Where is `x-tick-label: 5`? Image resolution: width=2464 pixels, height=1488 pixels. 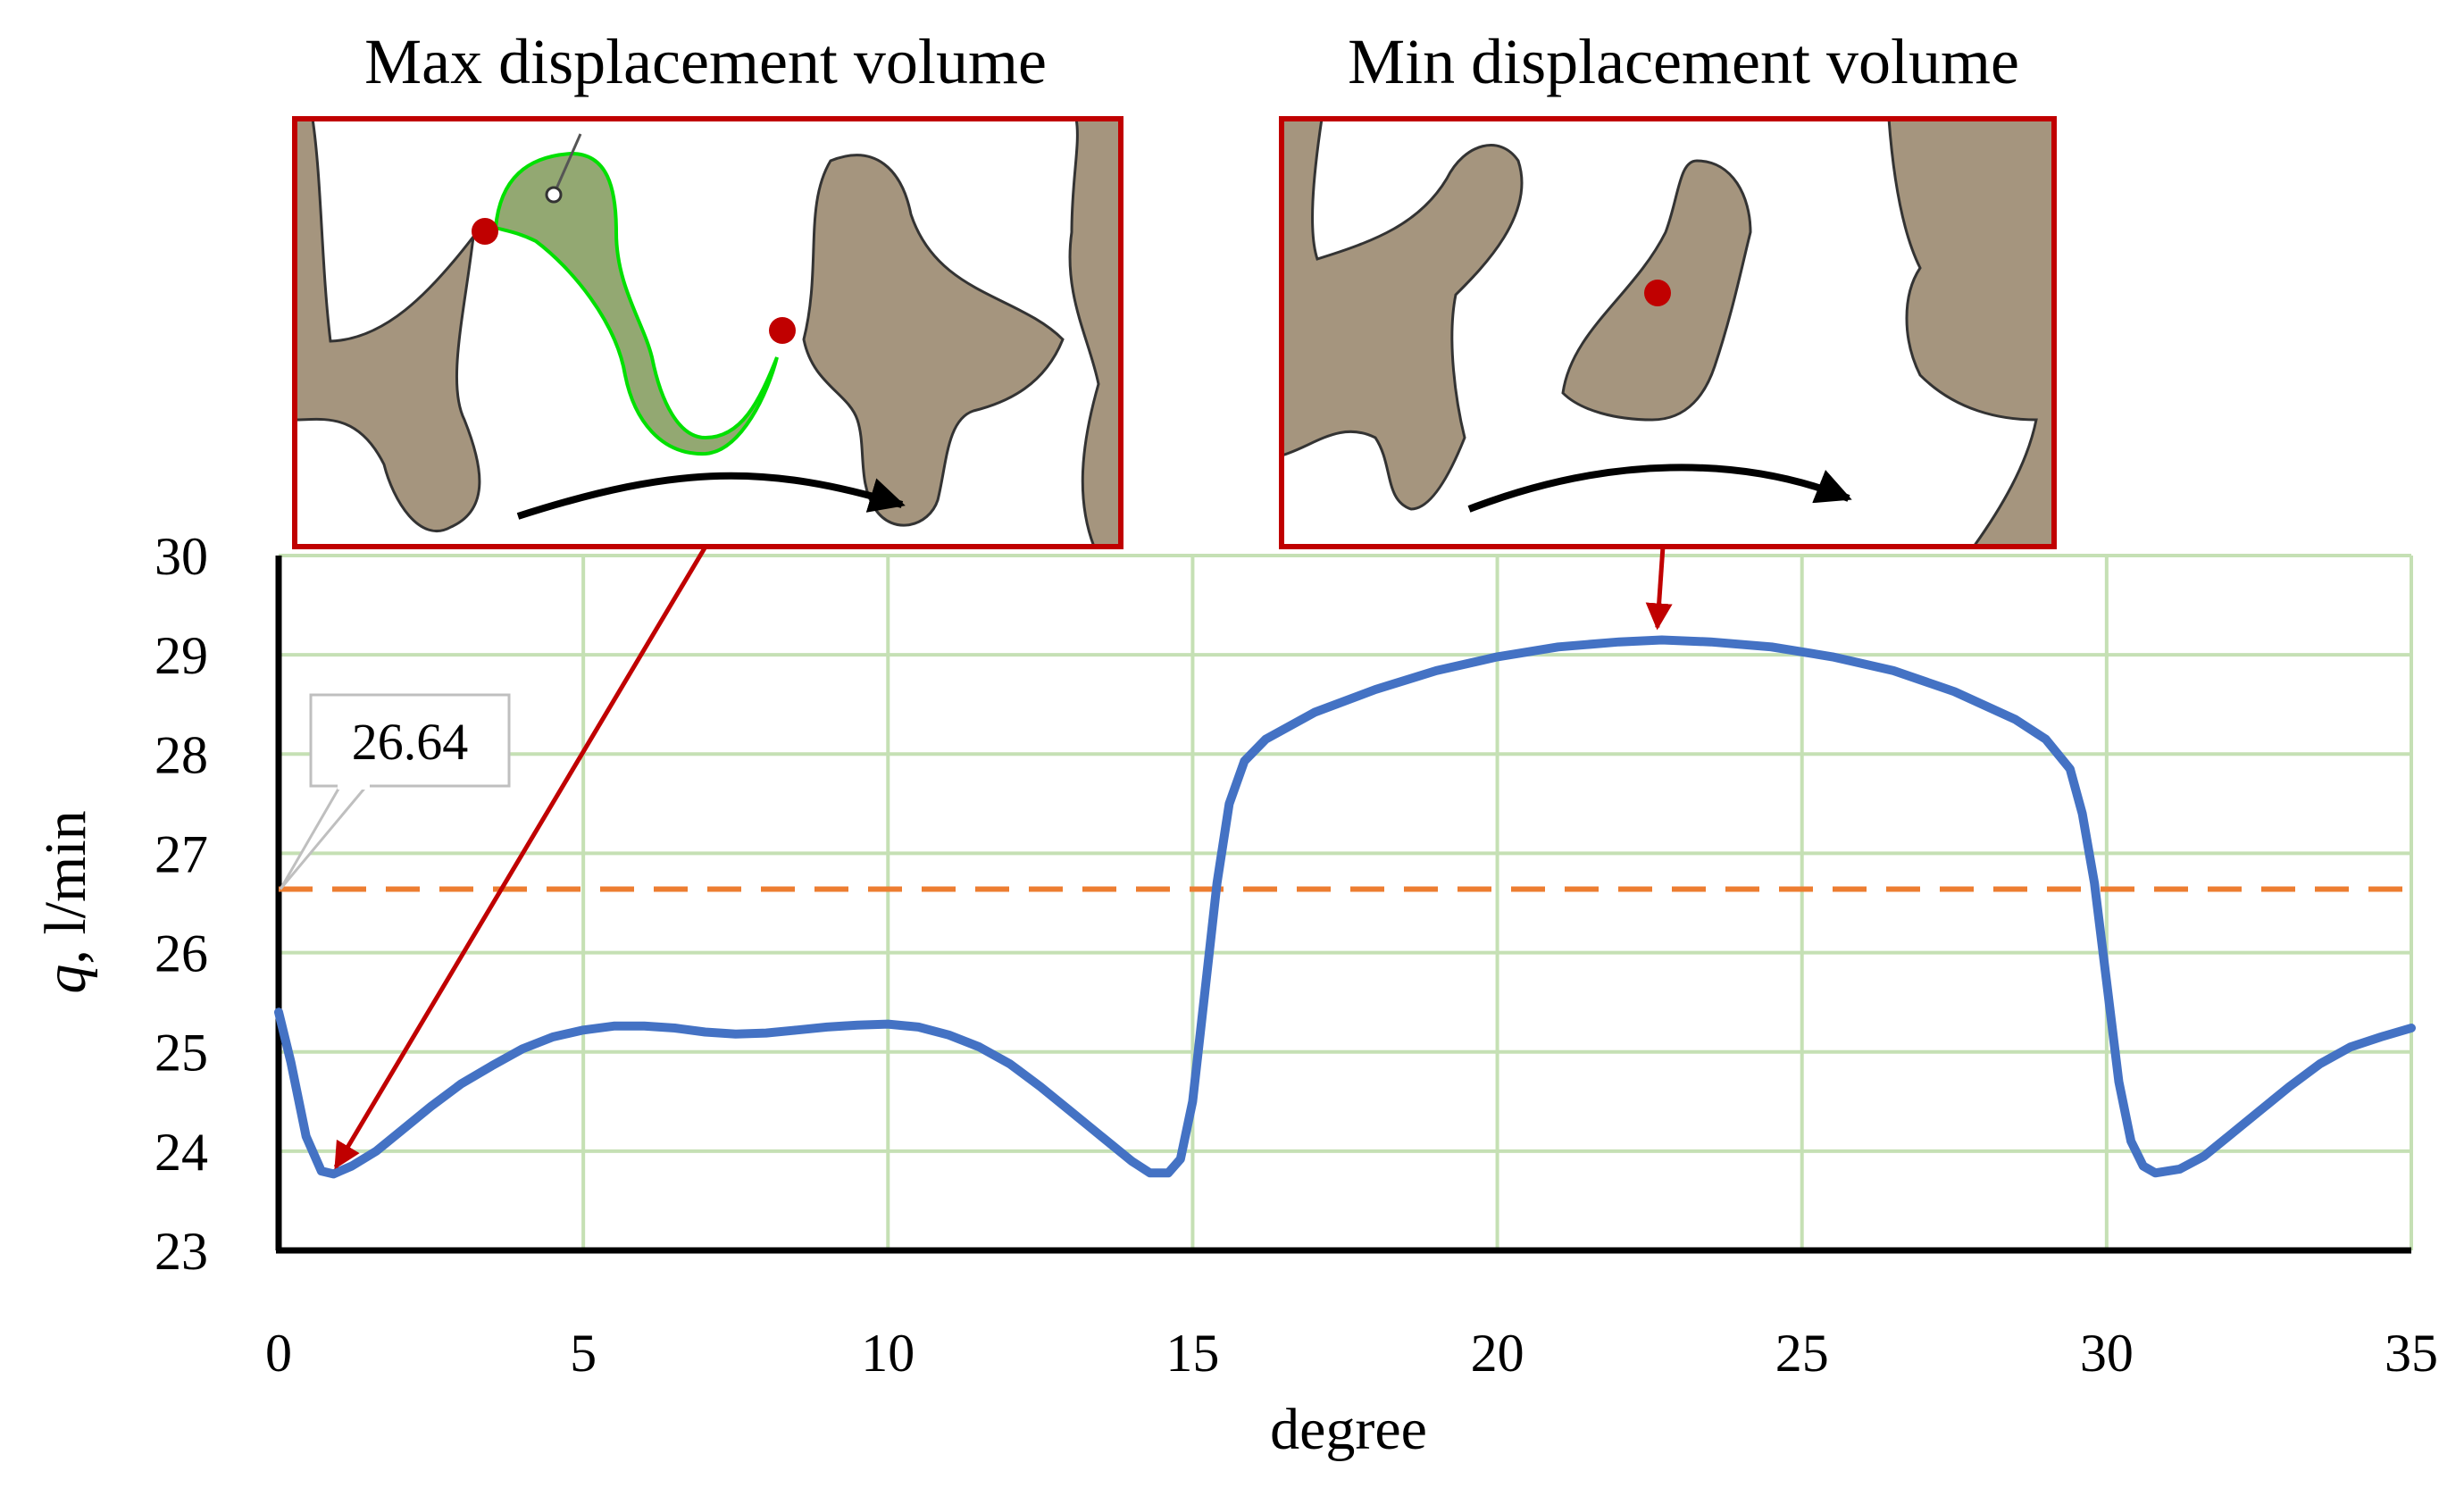 x-tick-label: 5 is located at coordinates (583, 1353).